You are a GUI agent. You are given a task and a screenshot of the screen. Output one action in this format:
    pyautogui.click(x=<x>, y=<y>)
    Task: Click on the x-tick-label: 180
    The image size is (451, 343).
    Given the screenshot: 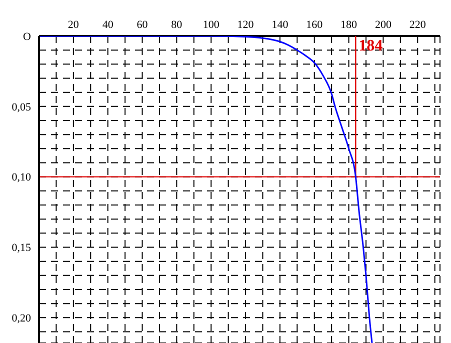 What is the action you would take?
    pyautogui.click(x=349, y=25)
    